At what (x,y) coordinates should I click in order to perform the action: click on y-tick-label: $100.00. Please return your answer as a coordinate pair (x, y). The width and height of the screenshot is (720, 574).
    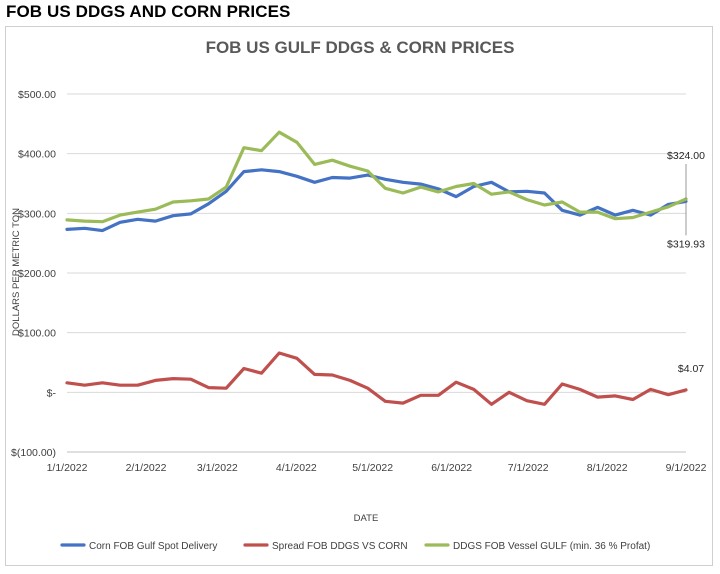
    Looking at the image, I should click on (37, 334).